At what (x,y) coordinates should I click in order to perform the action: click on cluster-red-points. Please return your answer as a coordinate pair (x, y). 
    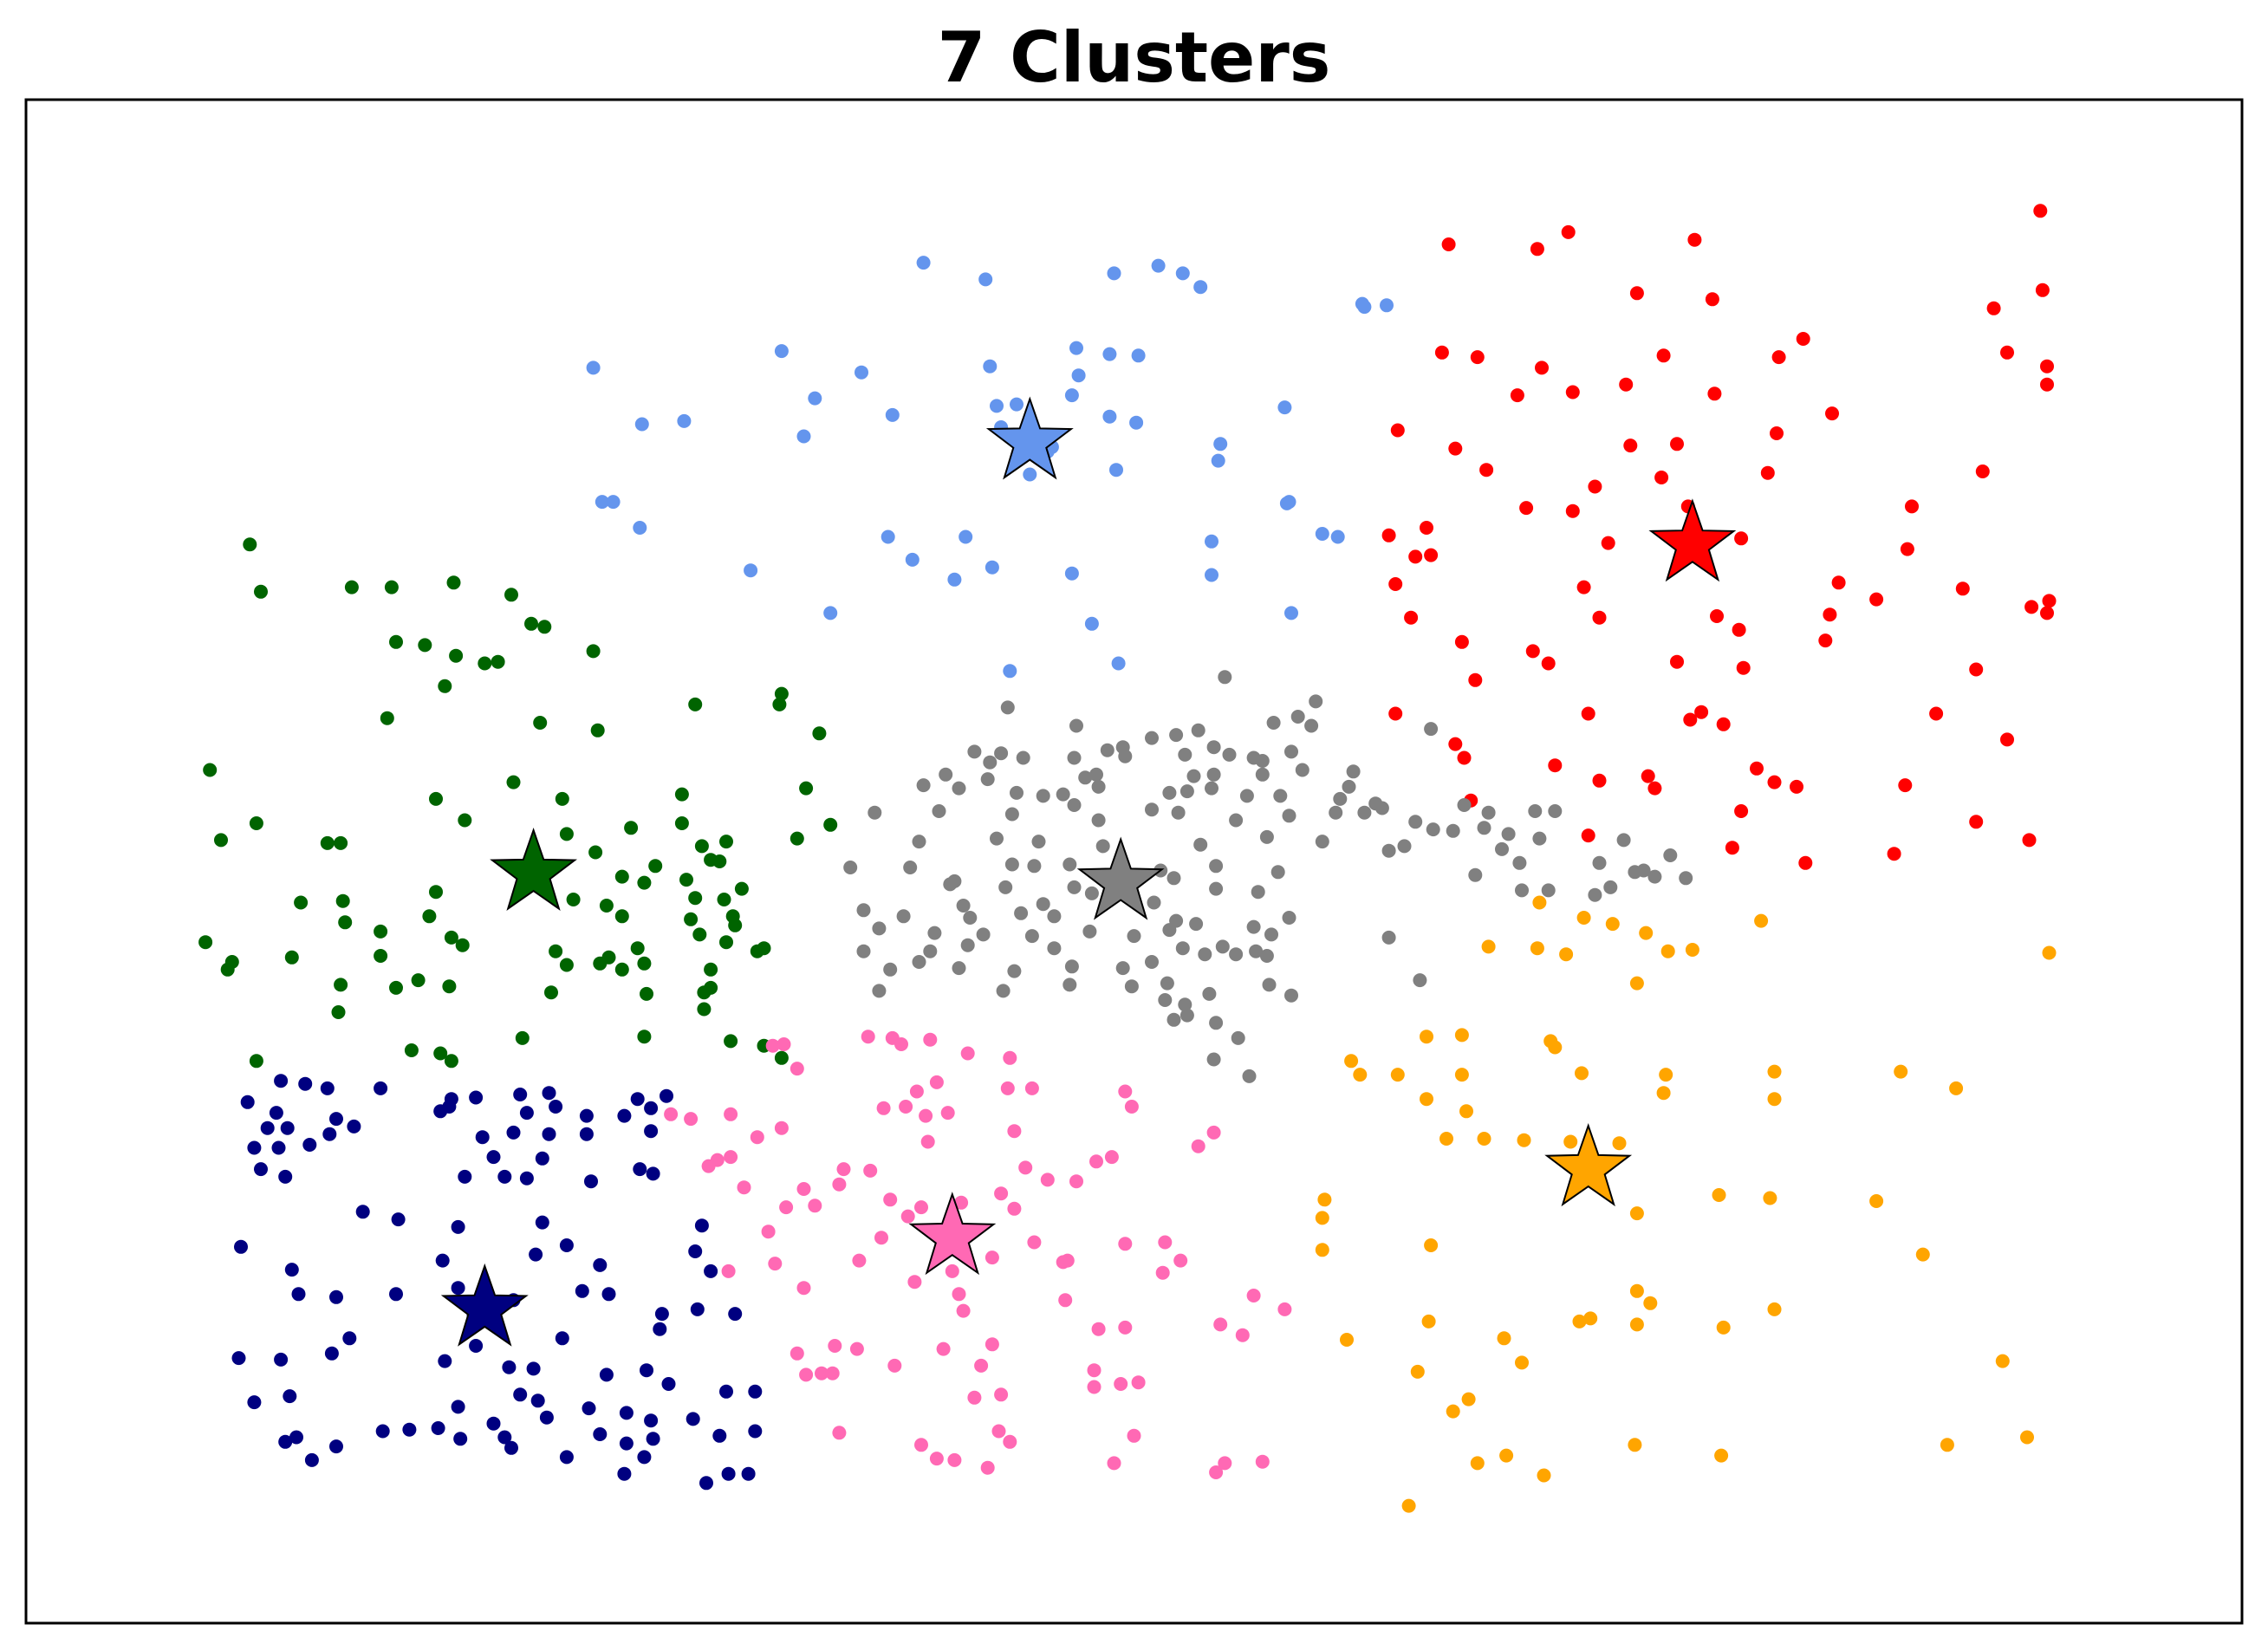
    Looking at the image, I should click on (1719, 537).